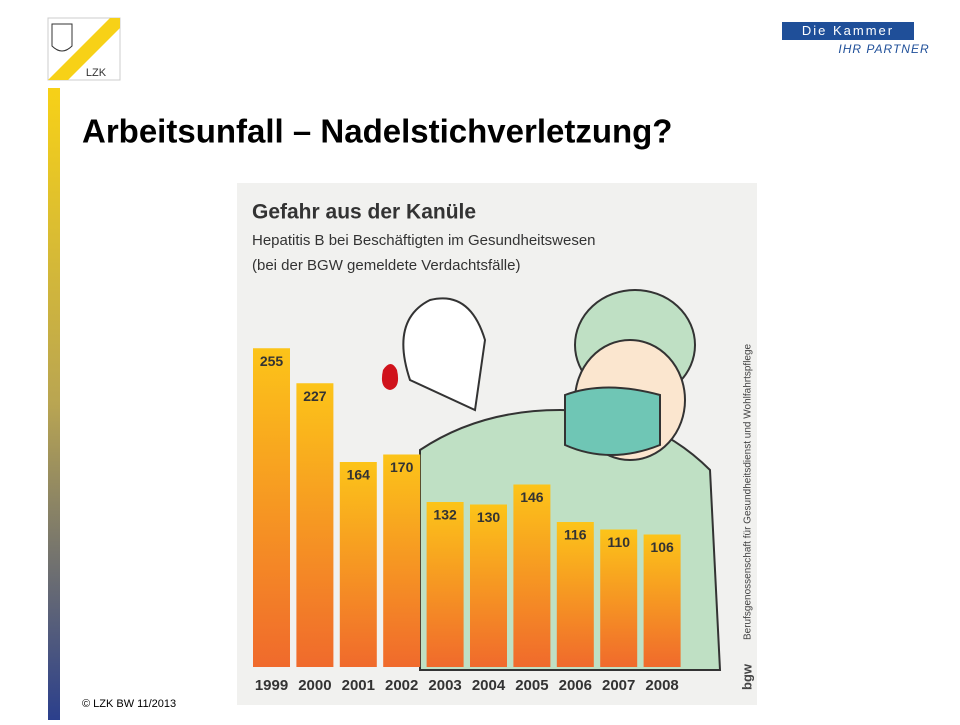 The width and height of the screenshot is (960, 725). What do you see at coordinates (402, 467) in the screenshot?
I see `value-label: 170` at bounding box center [402, 467].